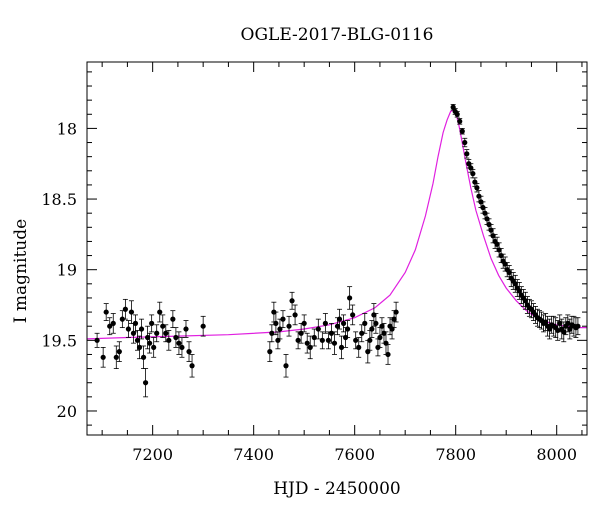 The image size is (600, 512). I want to click on y-axis-label: I magnitude, so click(21, 271).